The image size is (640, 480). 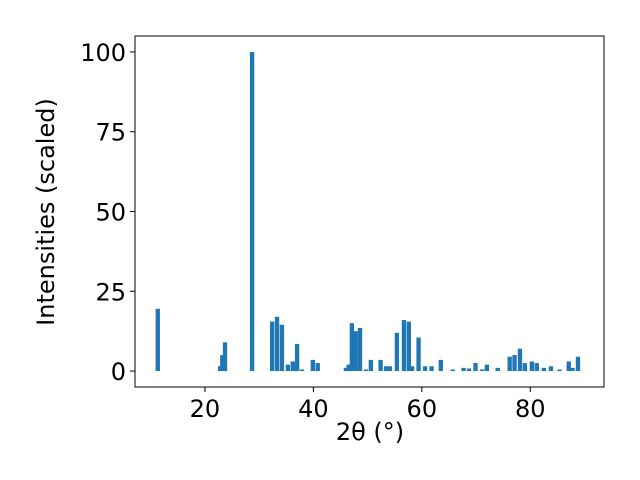 What do you see at coordinates (110, 292) in the screenshot?
I see `y-tick-label: 25` at bounding box center [110, 292].